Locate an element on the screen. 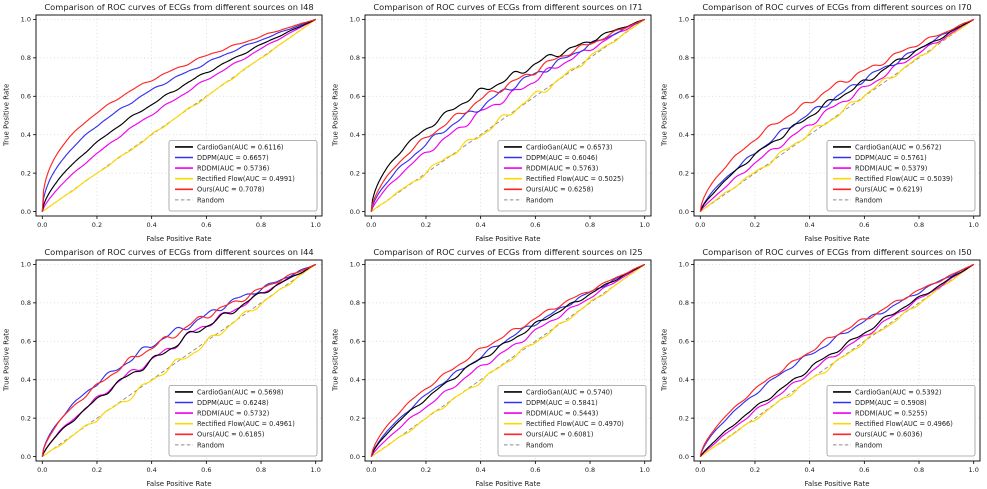  roc-curve-random is located at coordinates (837, 115).